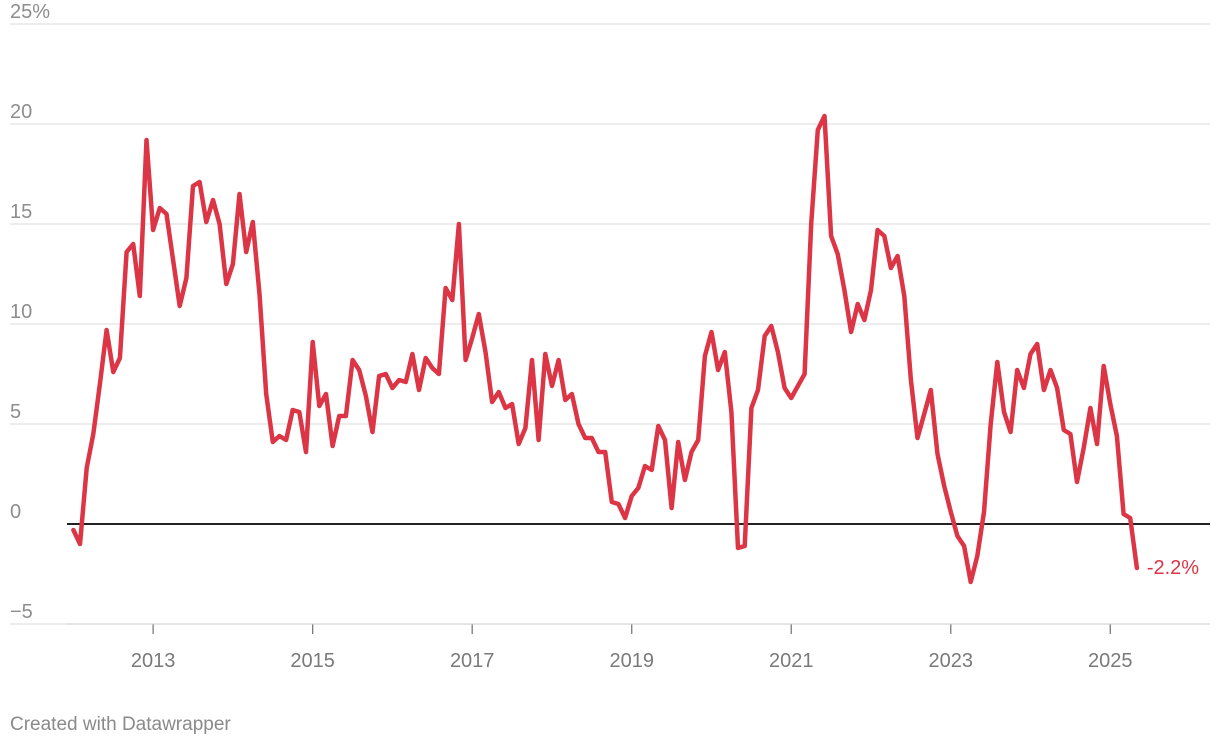 The image size is (1220, 750). Describe the element at coordinates (472, 661) in the screenshot. I see `x-tick-label: 2017` at that location.